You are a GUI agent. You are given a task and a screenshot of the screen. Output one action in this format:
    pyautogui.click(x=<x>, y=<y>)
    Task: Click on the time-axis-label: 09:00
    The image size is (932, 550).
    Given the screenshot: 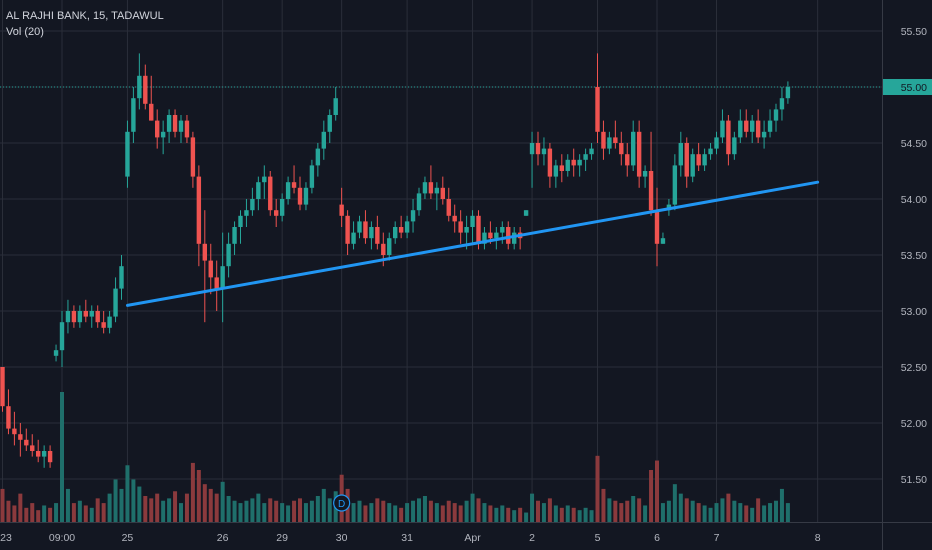 What is the action you would take?
    pyautogui.click(x=62, y=538)
    